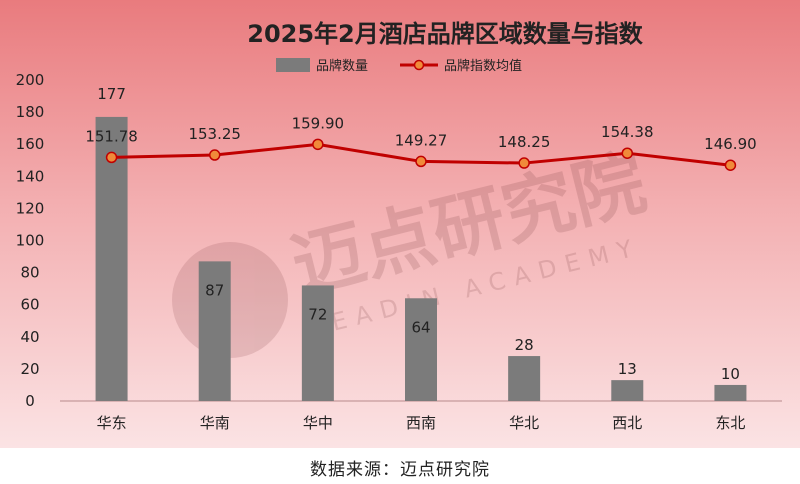 The width and height of the screenshot is (800, 484). Describe the element at coordinates (29, 337) in the screenshot. I see `y-tick-label: 40` at that location.